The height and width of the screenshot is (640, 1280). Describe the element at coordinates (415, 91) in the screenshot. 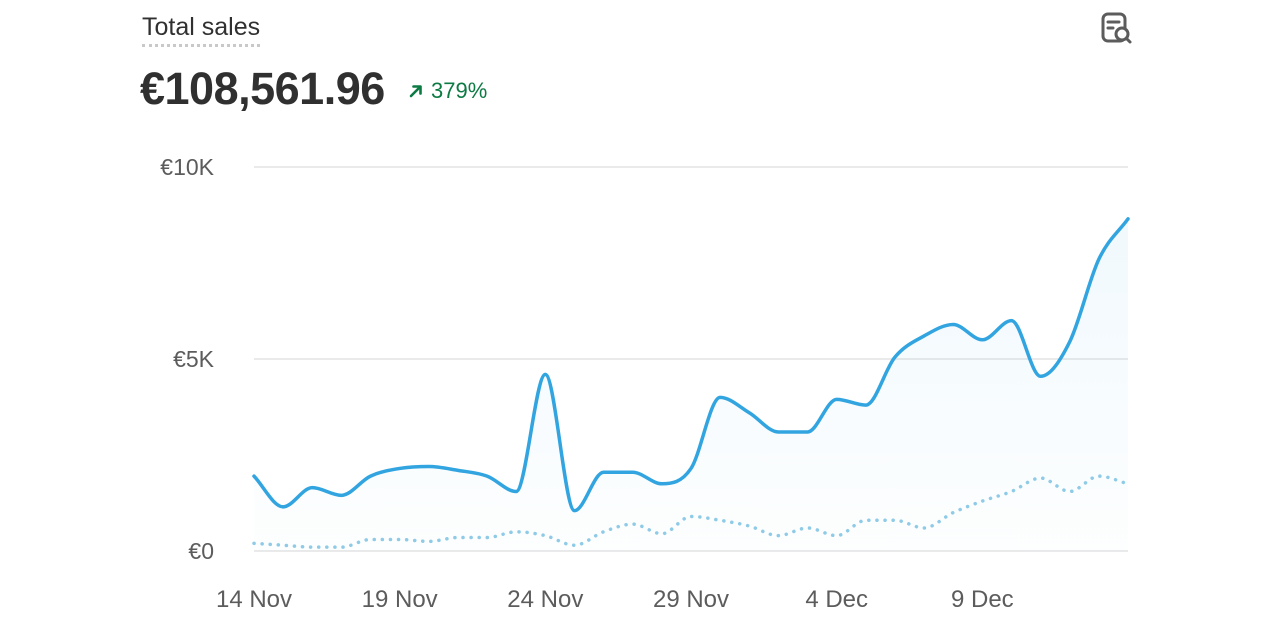

I see `arrow-up-right-icon` at that location.